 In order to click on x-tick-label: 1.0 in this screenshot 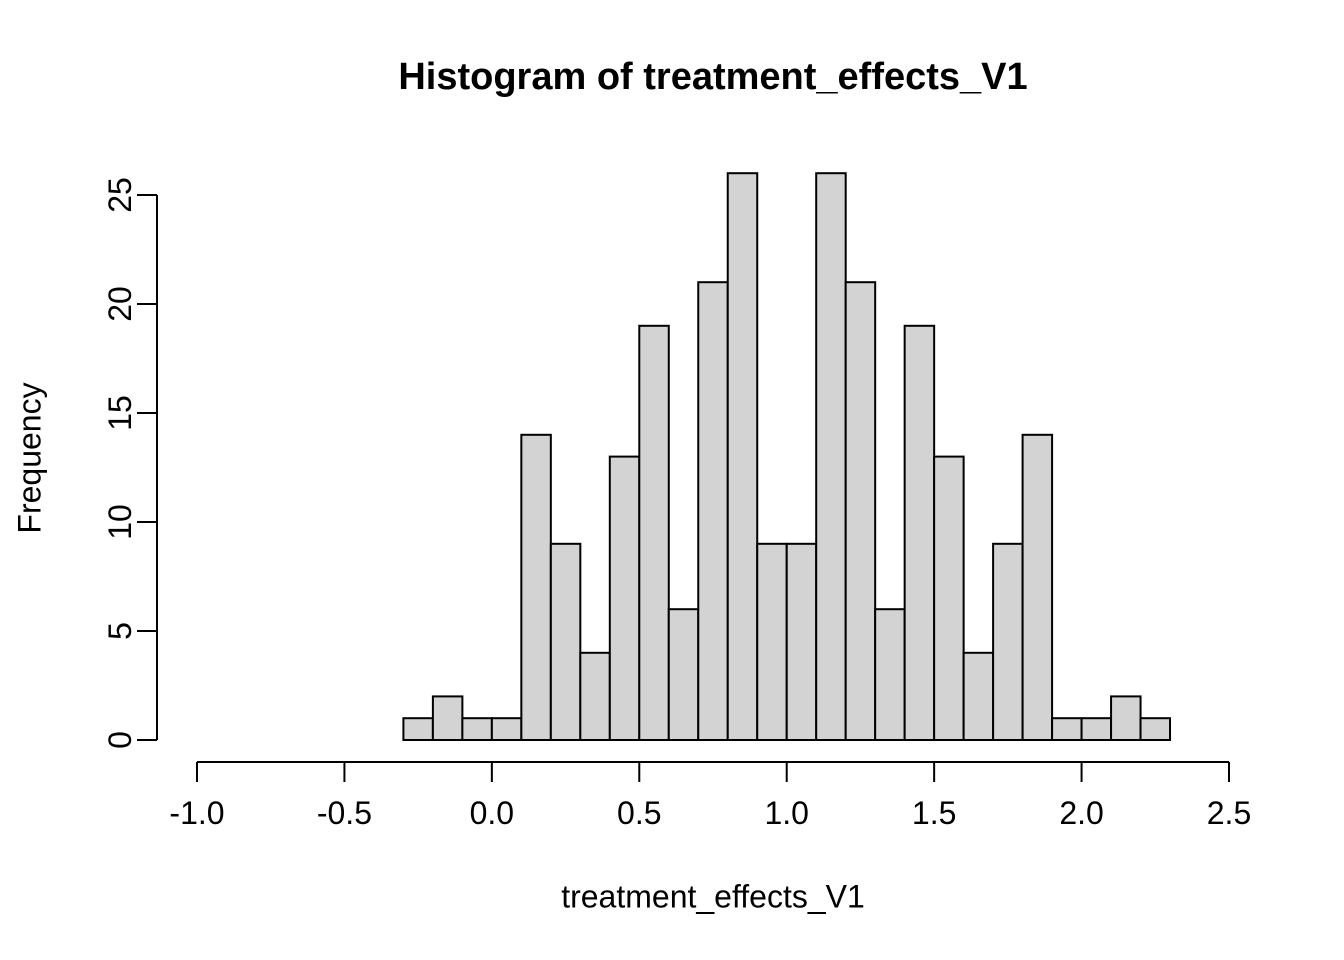, I will do `click(786, 813)`.